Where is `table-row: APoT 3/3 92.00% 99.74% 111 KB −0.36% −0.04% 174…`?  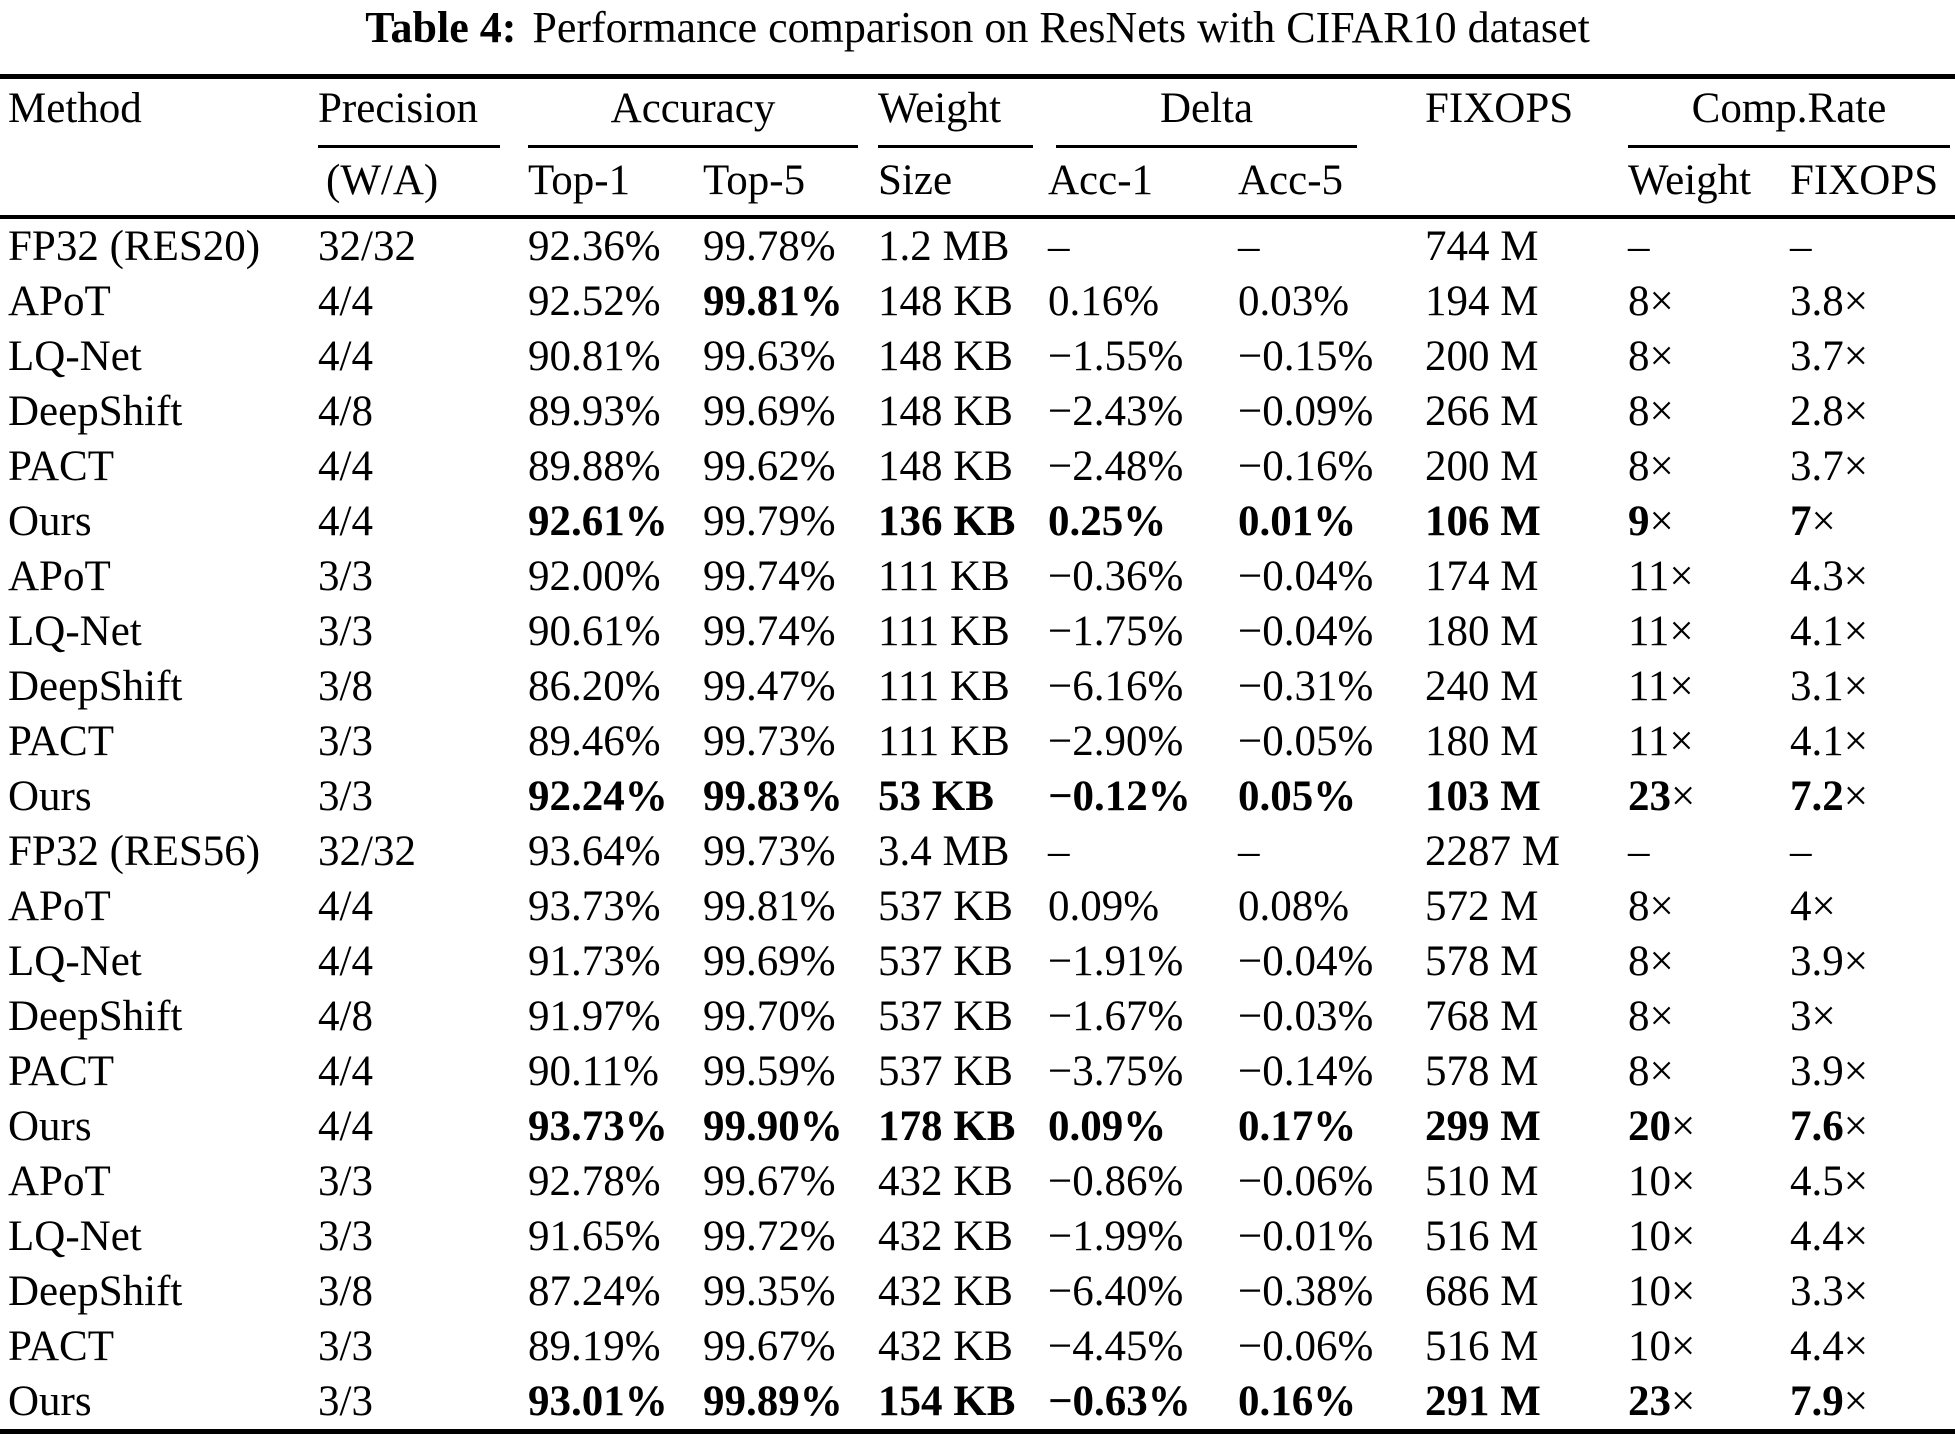
table-row: APoT 3/3 92.00% 99.74% 111 KB −0.36% −0.04% 174… is located at coordinates (977, 576).